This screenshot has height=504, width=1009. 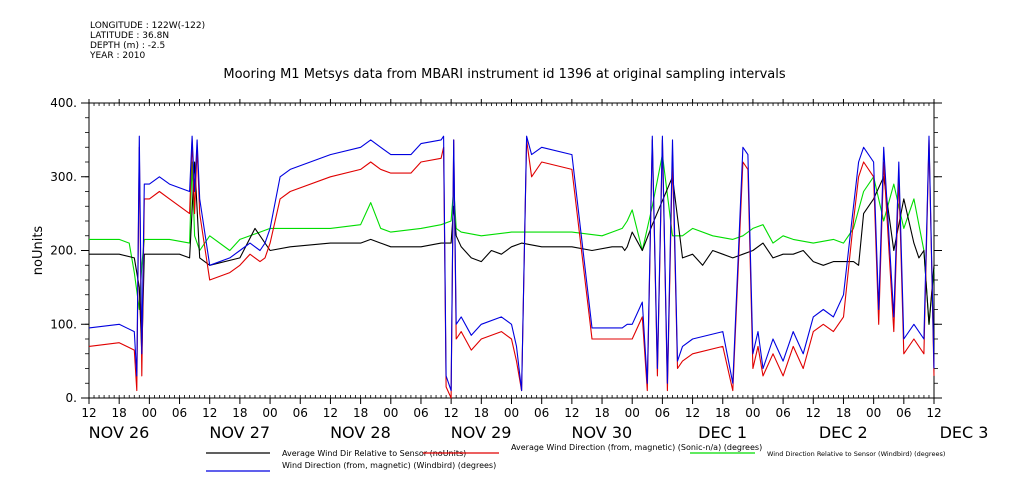 I want to click on longitude-text: LONGITUDE : 122W(-122), so click(x=148, y=26).